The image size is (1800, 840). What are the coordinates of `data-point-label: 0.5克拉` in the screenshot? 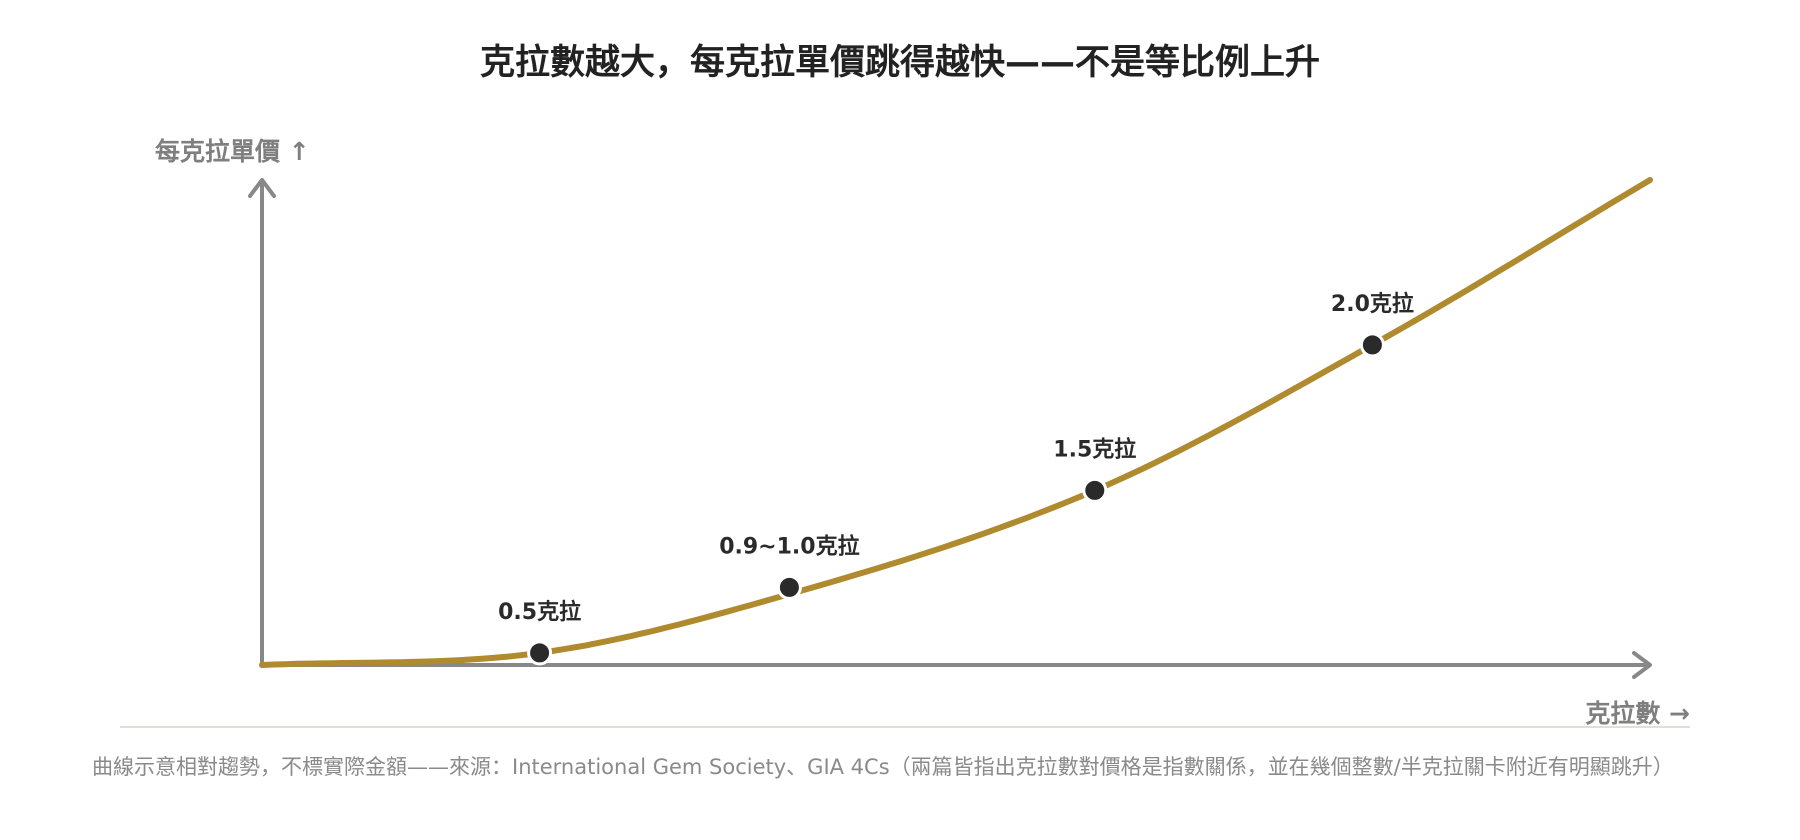 It's located at (539, 612).